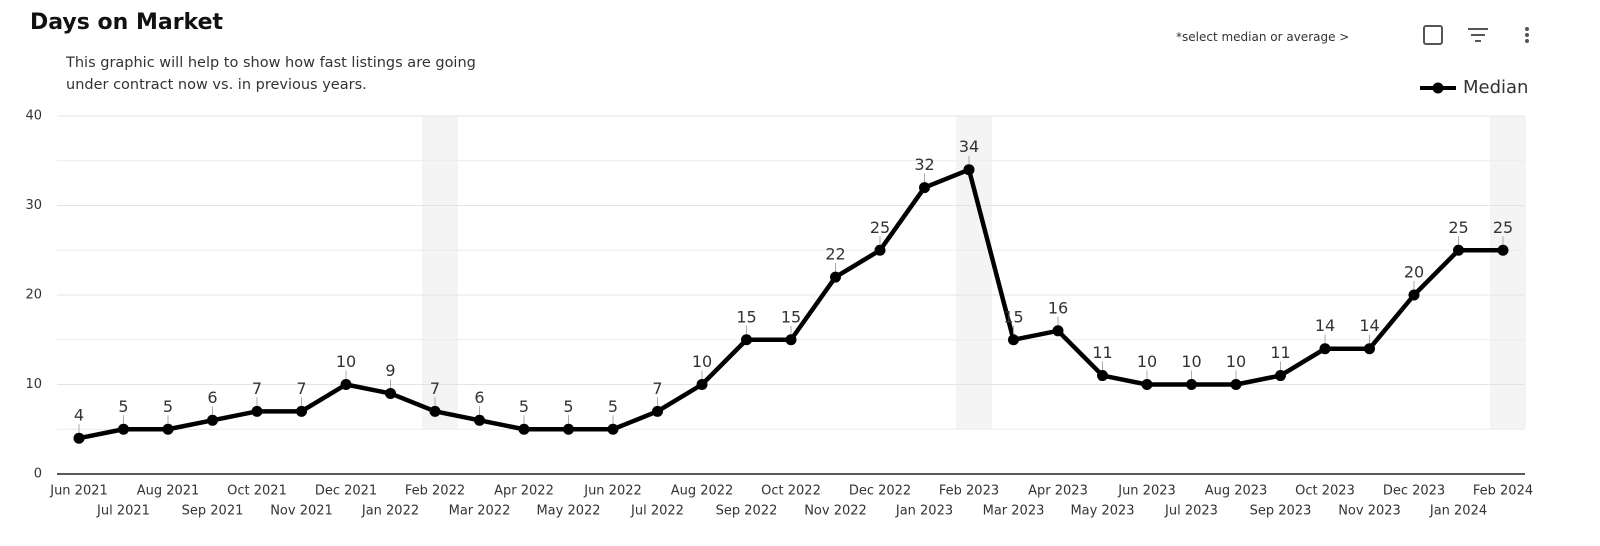  I want to click on x-tick-label: Sep 2022, so click(747, 511).